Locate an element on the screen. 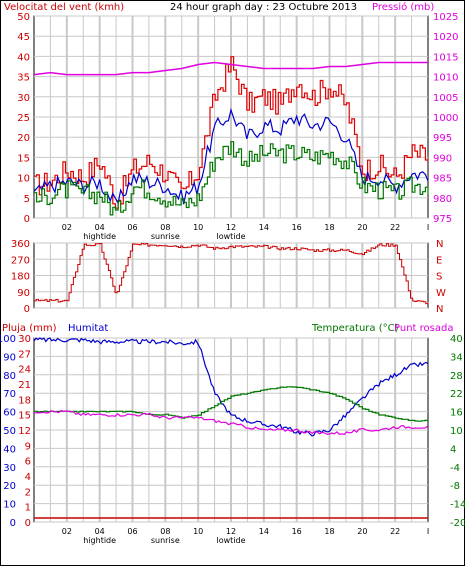 This screenshot has height=566, width=465. direction-y-tick-label: 0 is located at coordinates (27, 309).